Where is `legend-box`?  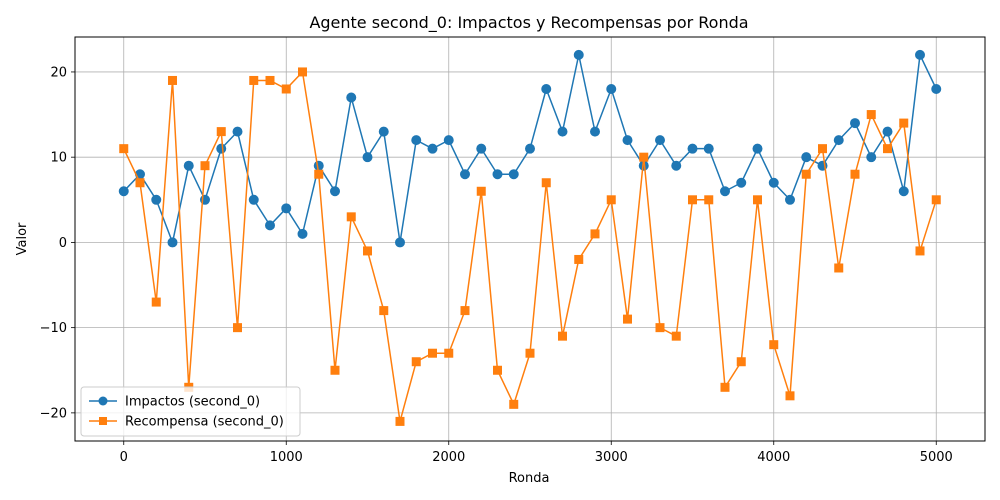
legend-box is located at coordinates (190, 411).